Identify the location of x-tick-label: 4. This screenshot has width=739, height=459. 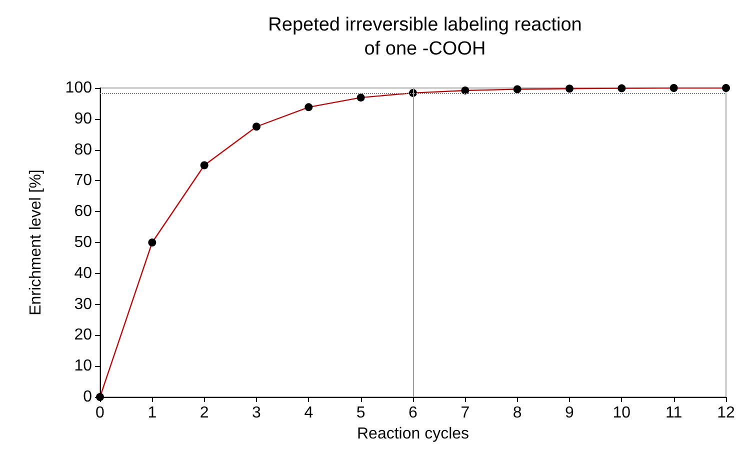
(309, 413).